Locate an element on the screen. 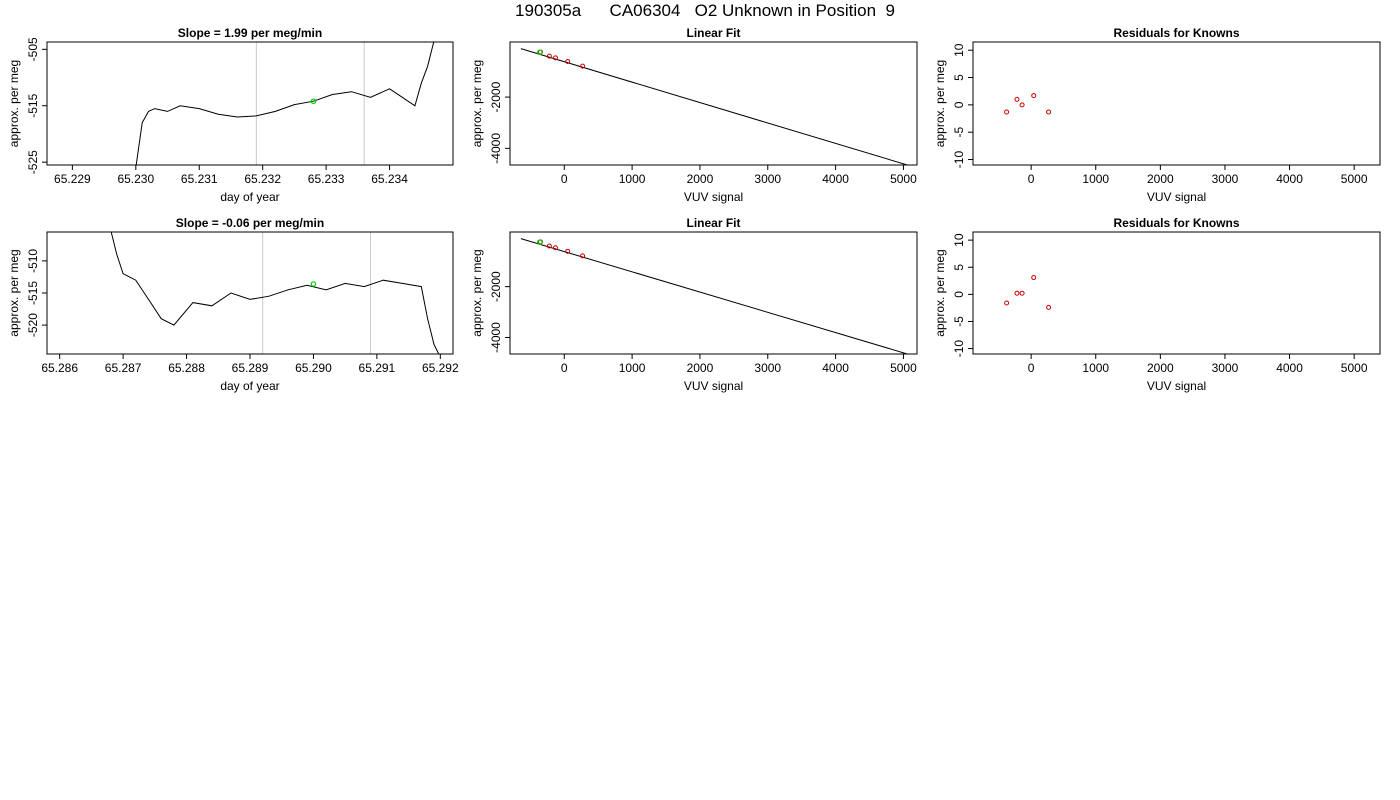 This screenshot has width=1400, height=800. x-tick-label: 65.292 is located at coordinates (440, 368).